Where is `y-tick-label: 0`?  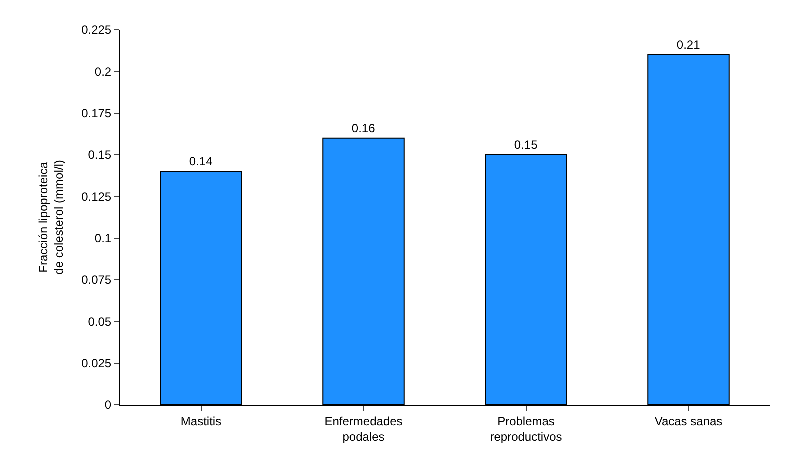
y-tick-label: 0 is located at coordinates (108, 405).